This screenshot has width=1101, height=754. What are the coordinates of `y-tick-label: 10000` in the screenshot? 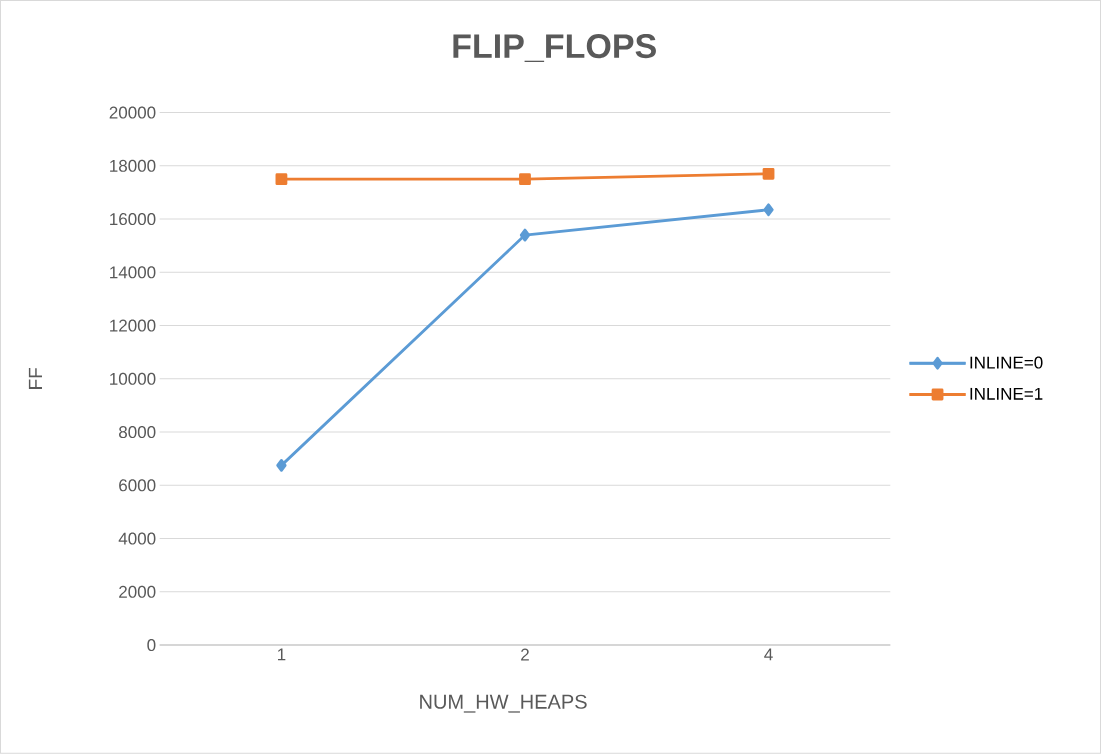 It's located at (133, 379).